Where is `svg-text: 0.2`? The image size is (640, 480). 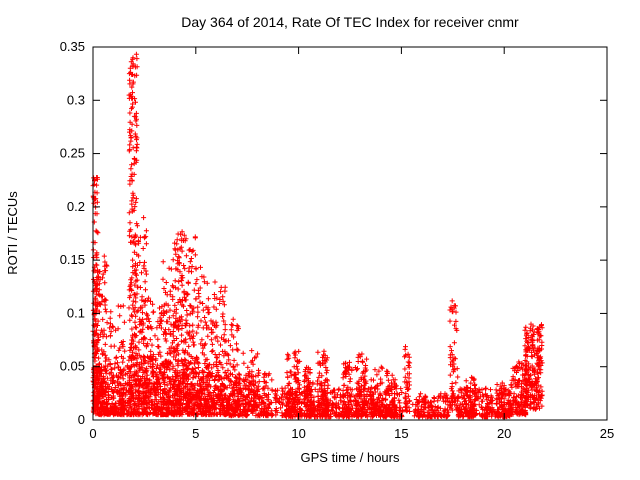 svg-text: 0.2 is located at coordinates (76, 206).